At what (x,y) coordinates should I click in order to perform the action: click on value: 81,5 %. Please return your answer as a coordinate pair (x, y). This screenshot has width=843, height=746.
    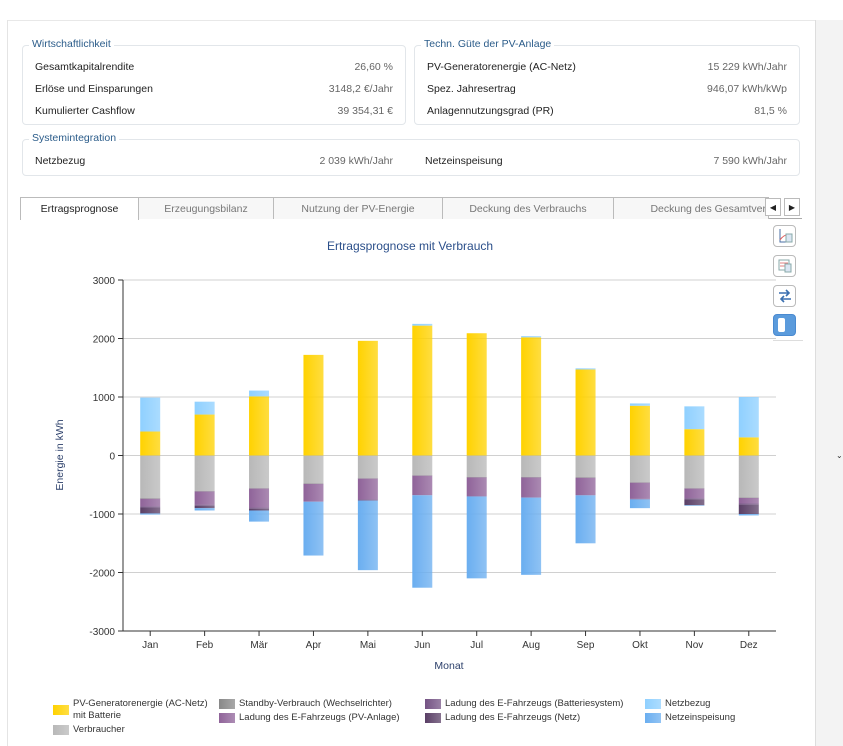
    Looking at the image, I should click on (770, 111).